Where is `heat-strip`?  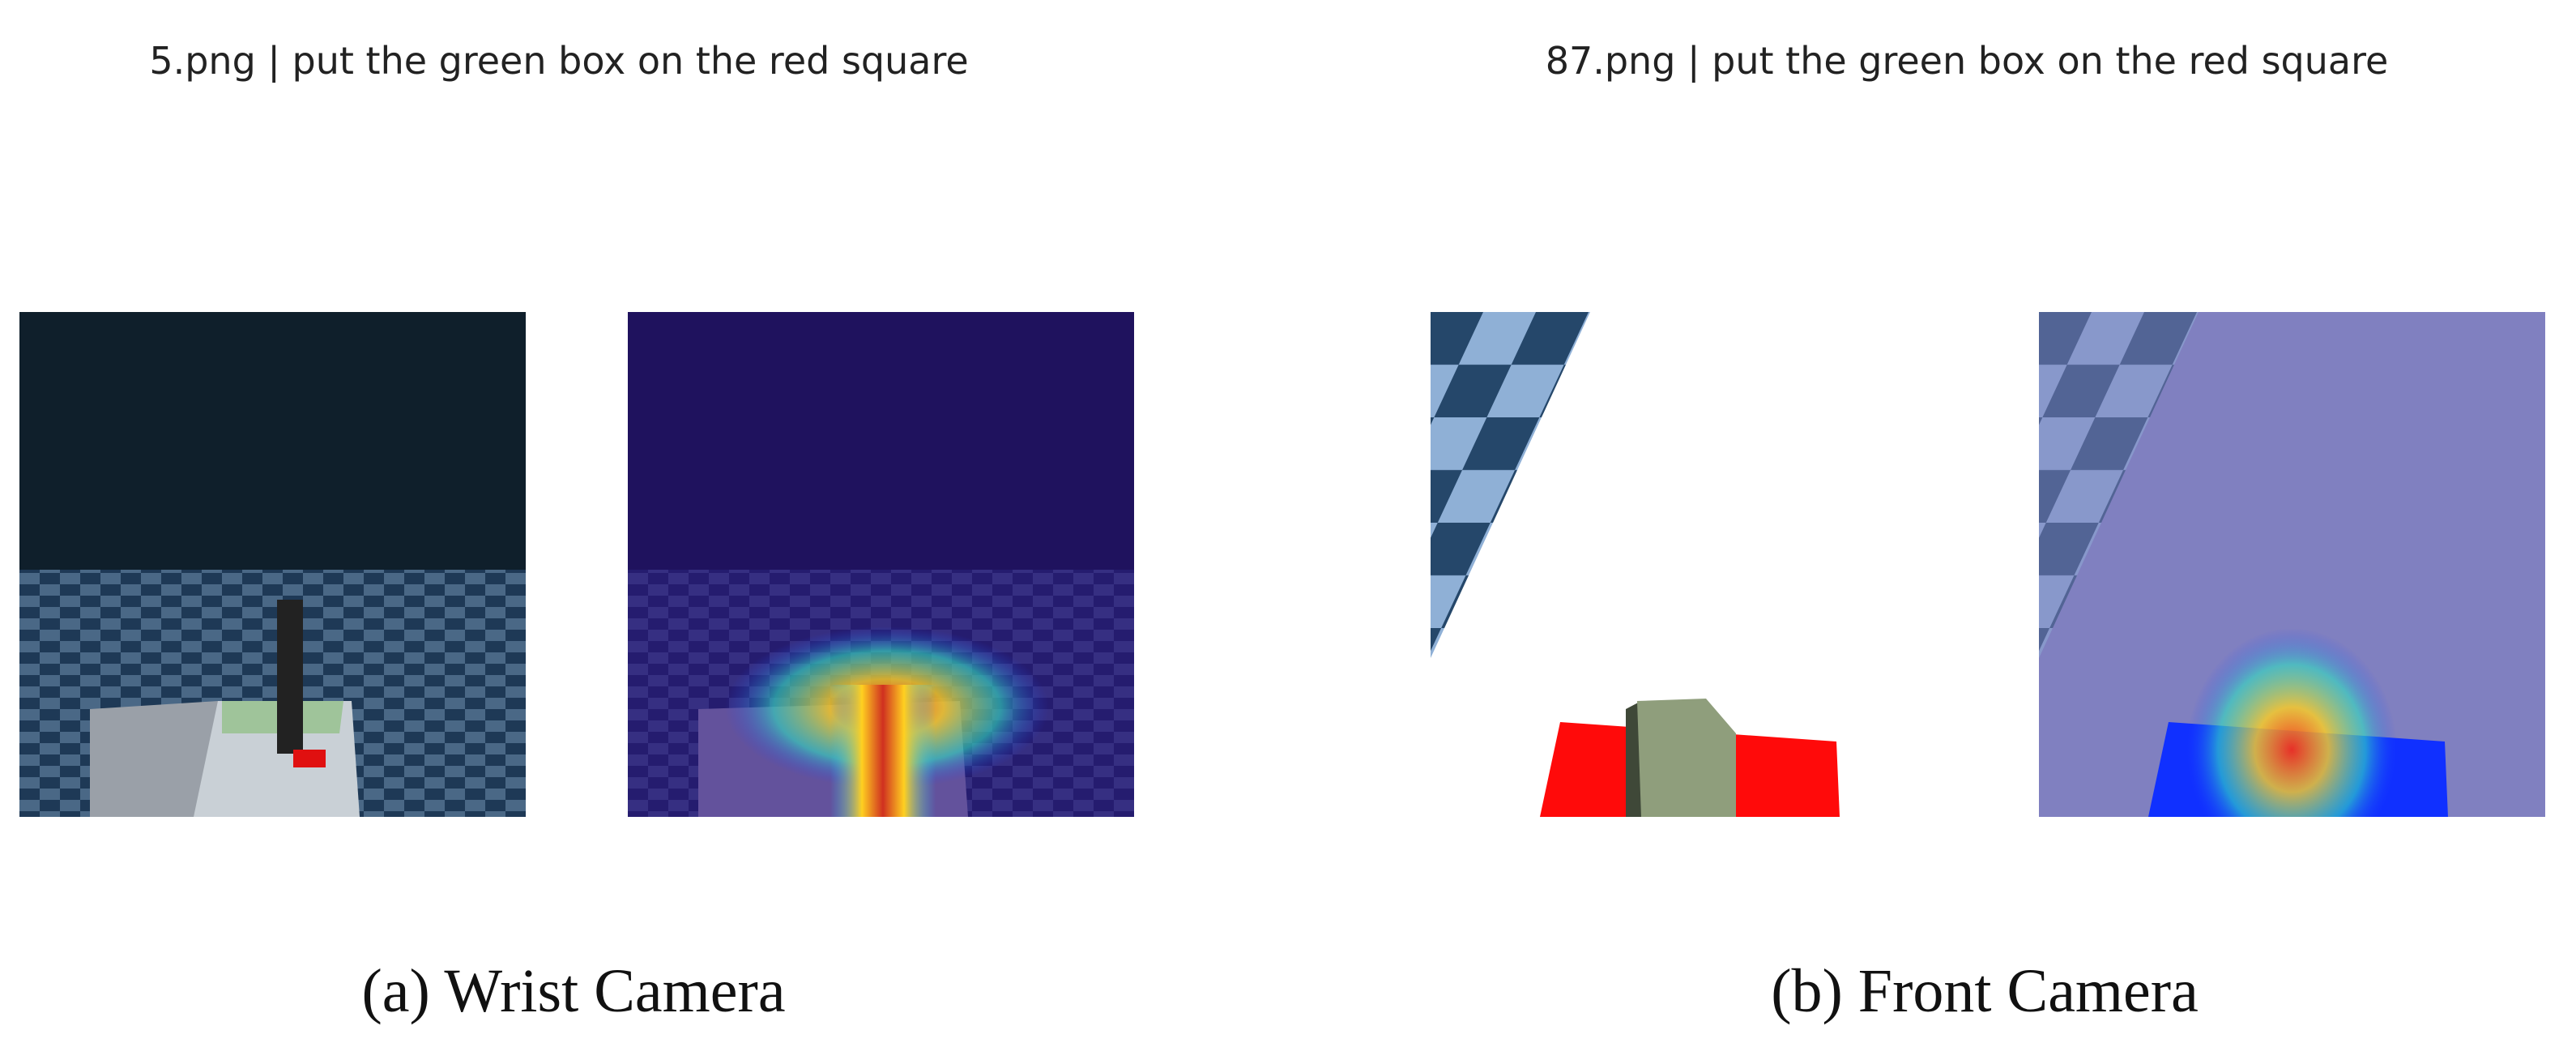 heat-strip is located at coordinates (883, 751).